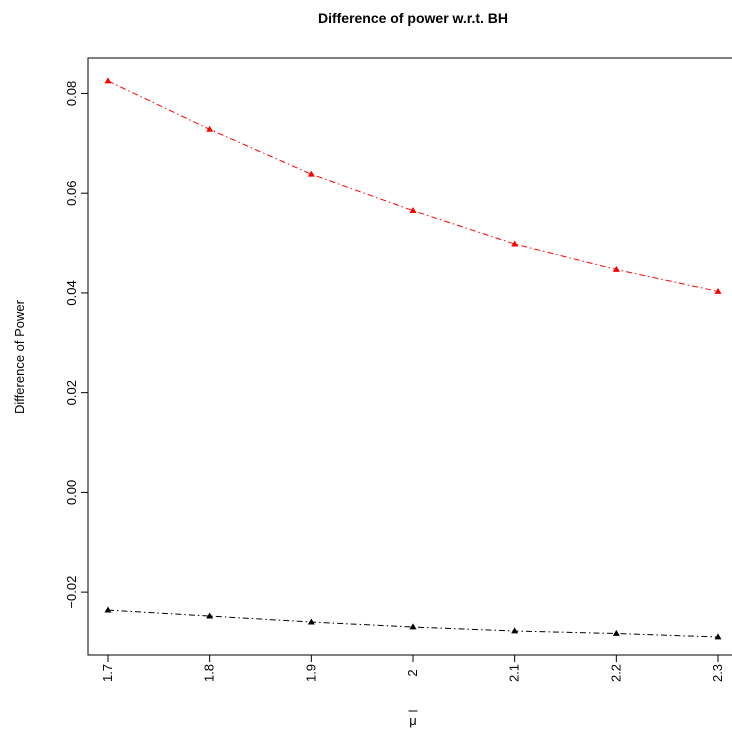 Image resolution: width=732 pixels, height=733 pixels. What do you see at coordinates (76, 345) in the screenshot?
I see `y-axis: −0.02 0.00 0.02 0.04 0.06 0.08` at bounding box center [76, 345].